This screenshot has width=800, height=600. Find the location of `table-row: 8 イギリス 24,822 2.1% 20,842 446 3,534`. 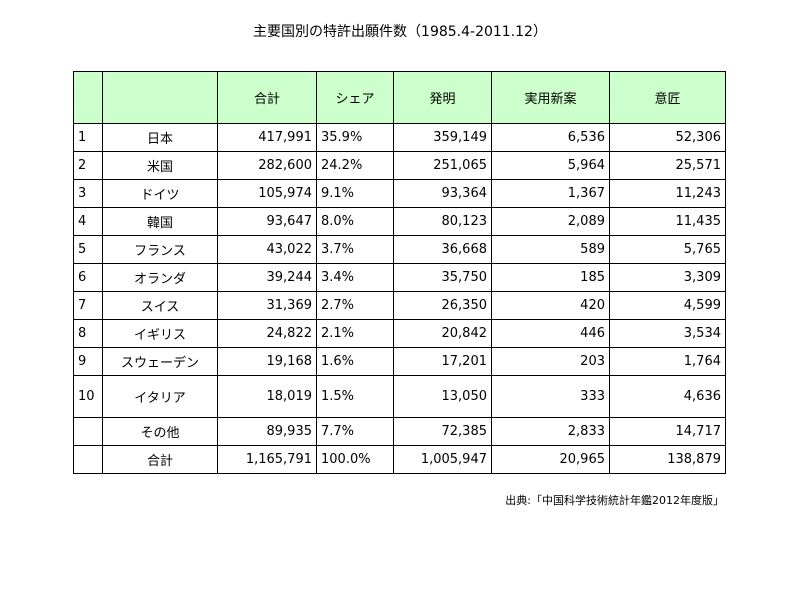

table-row: 8 イギリス 24,822 2.1% 20,842 446 3,534 is located at coordinates (399, 333).